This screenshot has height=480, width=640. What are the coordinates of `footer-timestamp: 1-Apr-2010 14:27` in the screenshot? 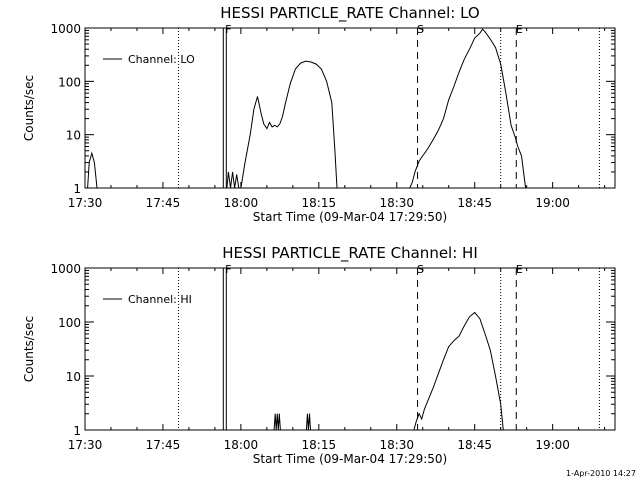 It's located at (601, 473).